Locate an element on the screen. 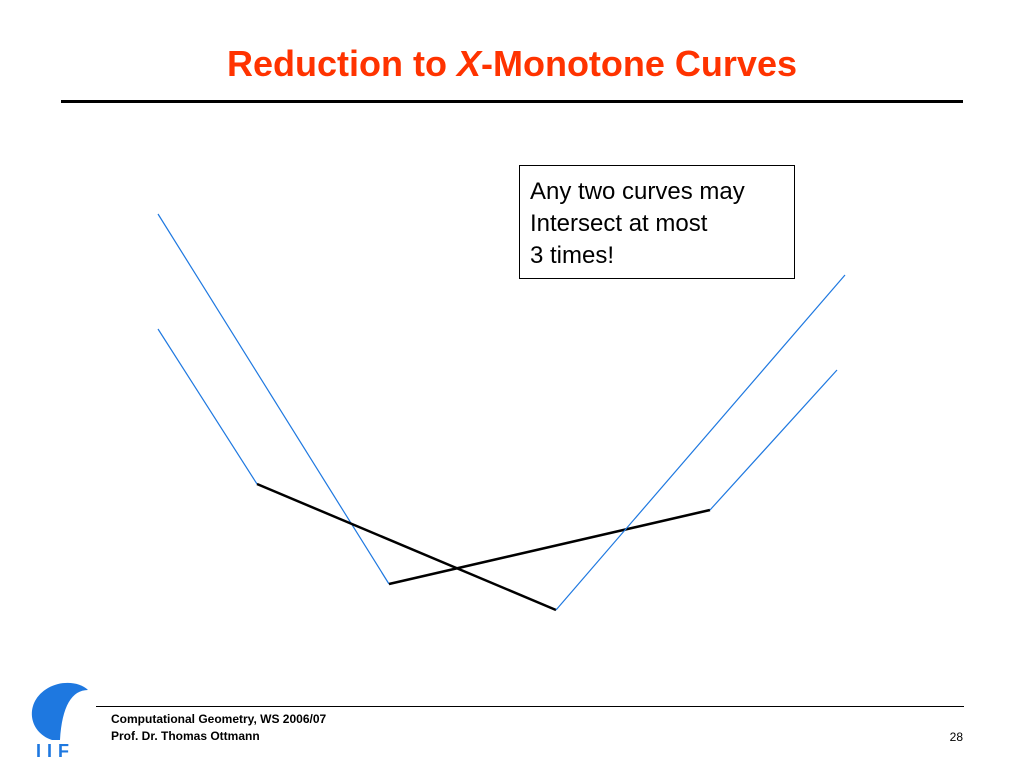  footer-author: Prof. Dr. Thomas Ottmann is located at coordinates (185, 736).